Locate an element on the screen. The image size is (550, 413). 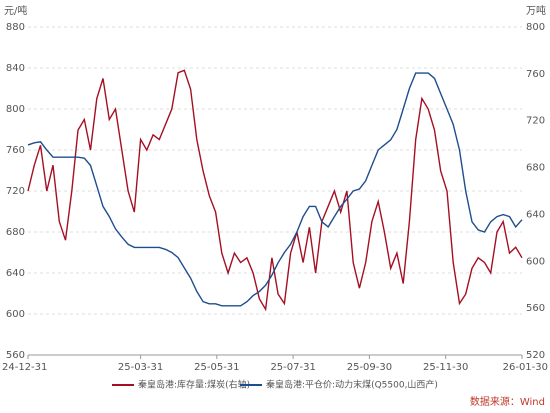
legend-label: 秦皇岛港:库存量:煤炭(右轴) is located at coordinates (194, 385).